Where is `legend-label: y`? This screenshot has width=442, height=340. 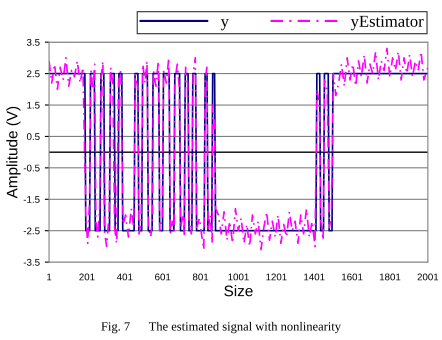
legend-label: y is located at coordinates (224, 24).